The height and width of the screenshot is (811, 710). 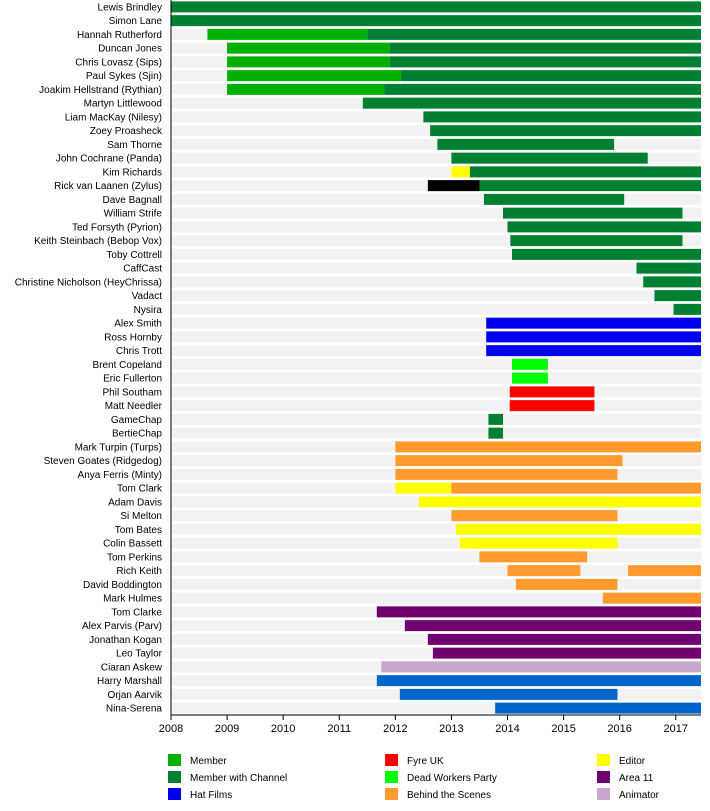 I want to click on row-label: Harry Marshall, so click(x=129, y=681).